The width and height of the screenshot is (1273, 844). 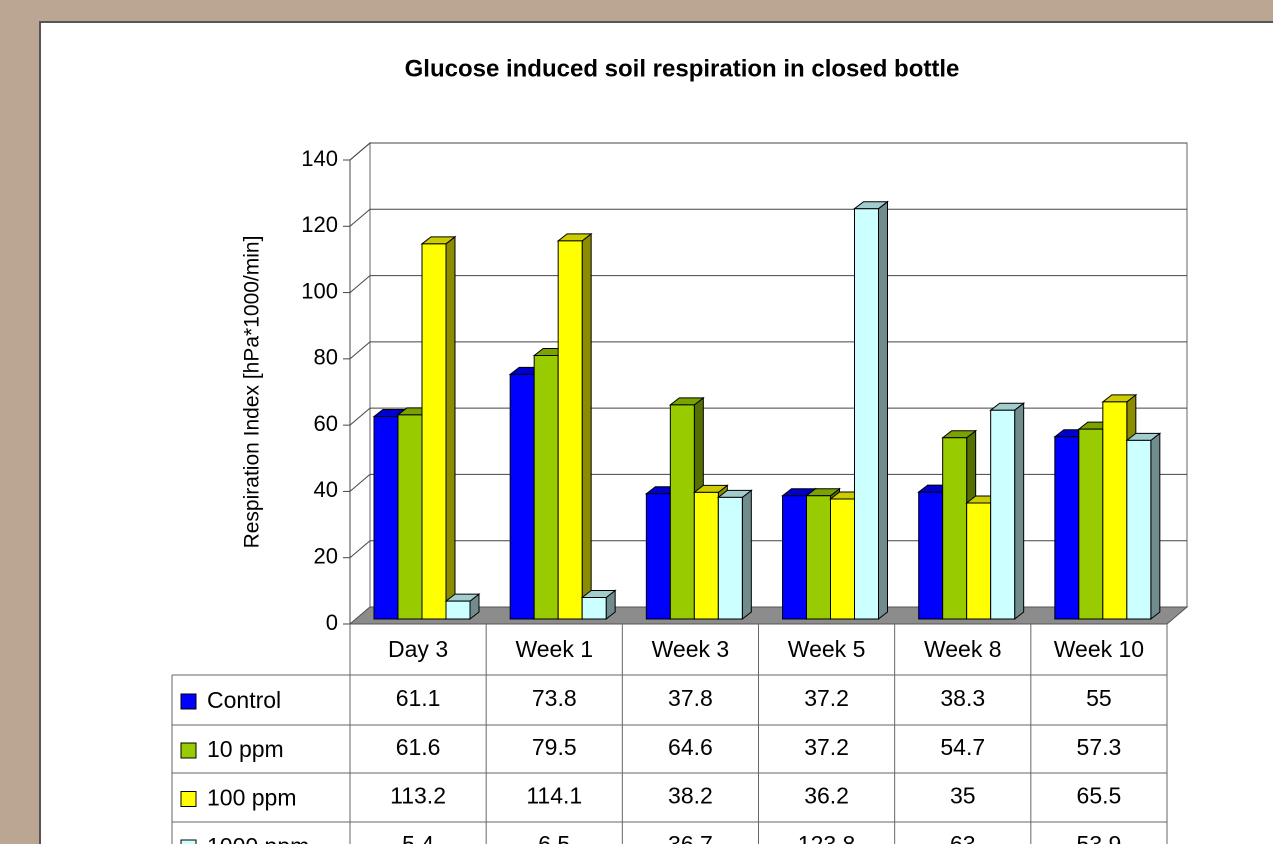 What do you see at coordinates (418, 747) in the screenshot?
I see `table-value: 61.6` at bounding box center [418, 747].